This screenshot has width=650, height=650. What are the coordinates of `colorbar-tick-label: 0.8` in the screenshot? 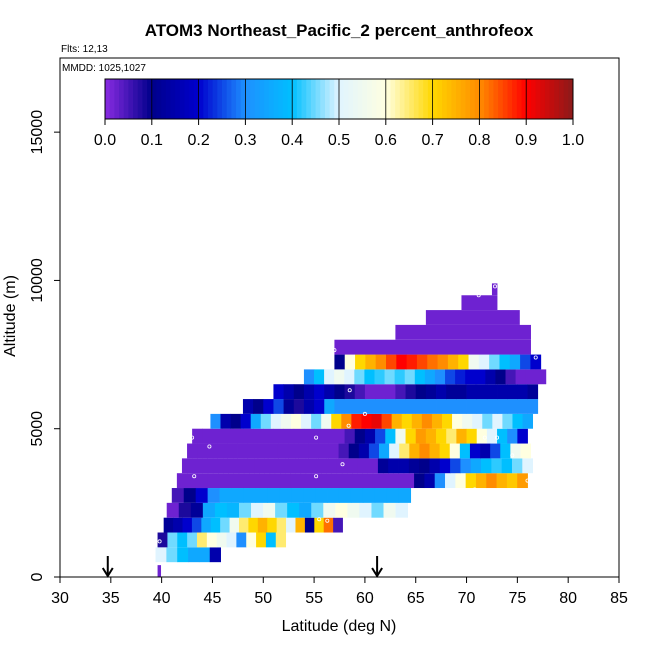 It's located at (479, 140).